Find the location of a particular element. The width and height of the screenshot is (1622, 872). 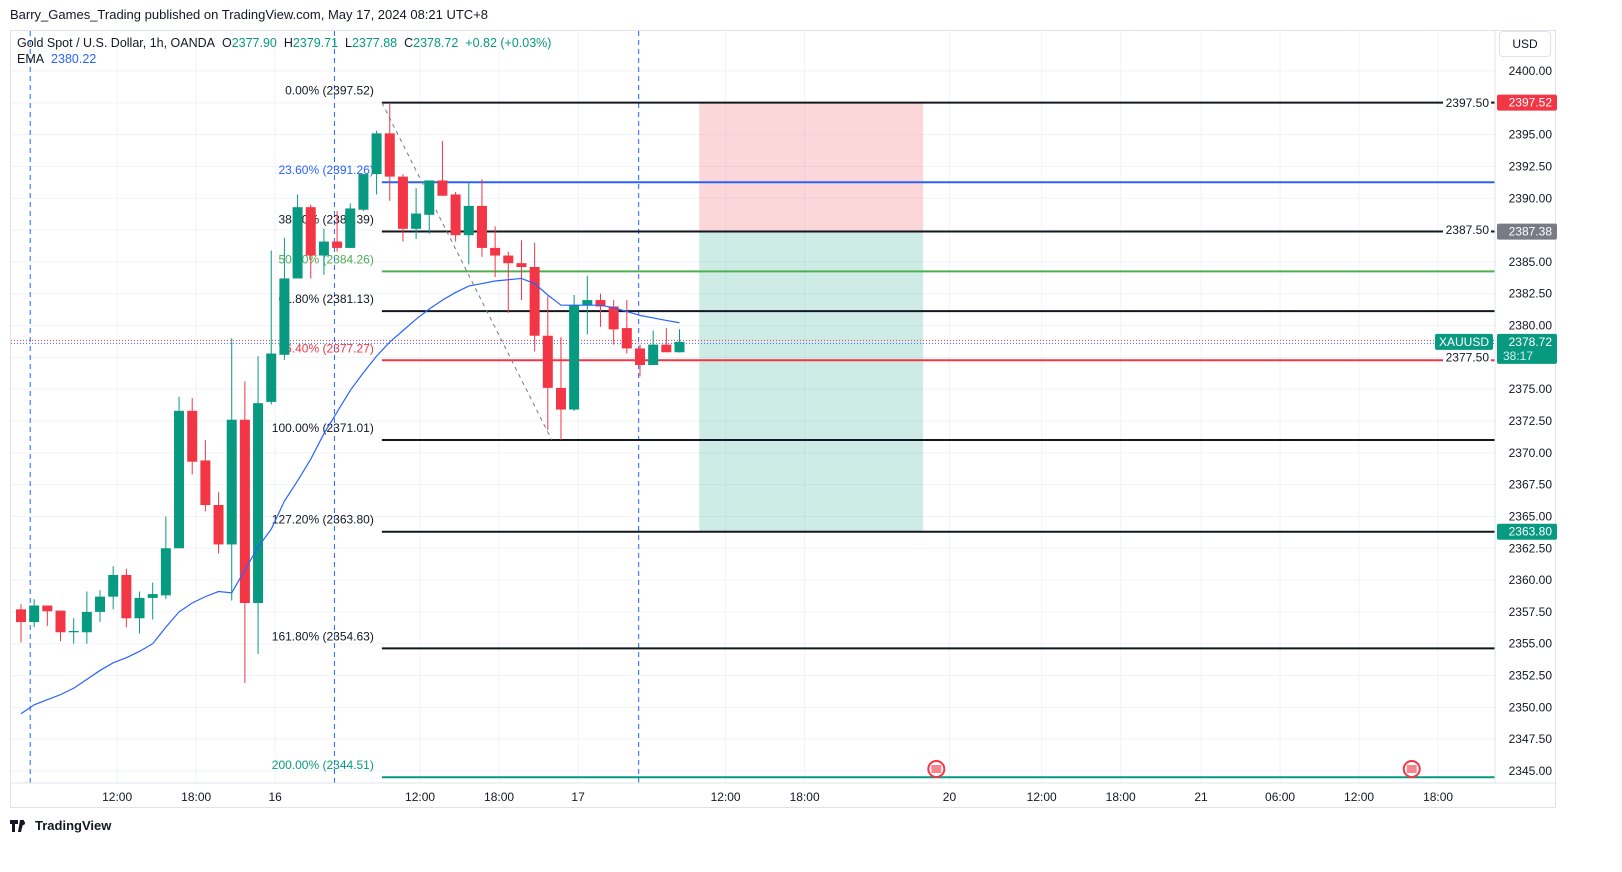

price-tick-label: 2367.50 is located at coordinates (1531, 485).